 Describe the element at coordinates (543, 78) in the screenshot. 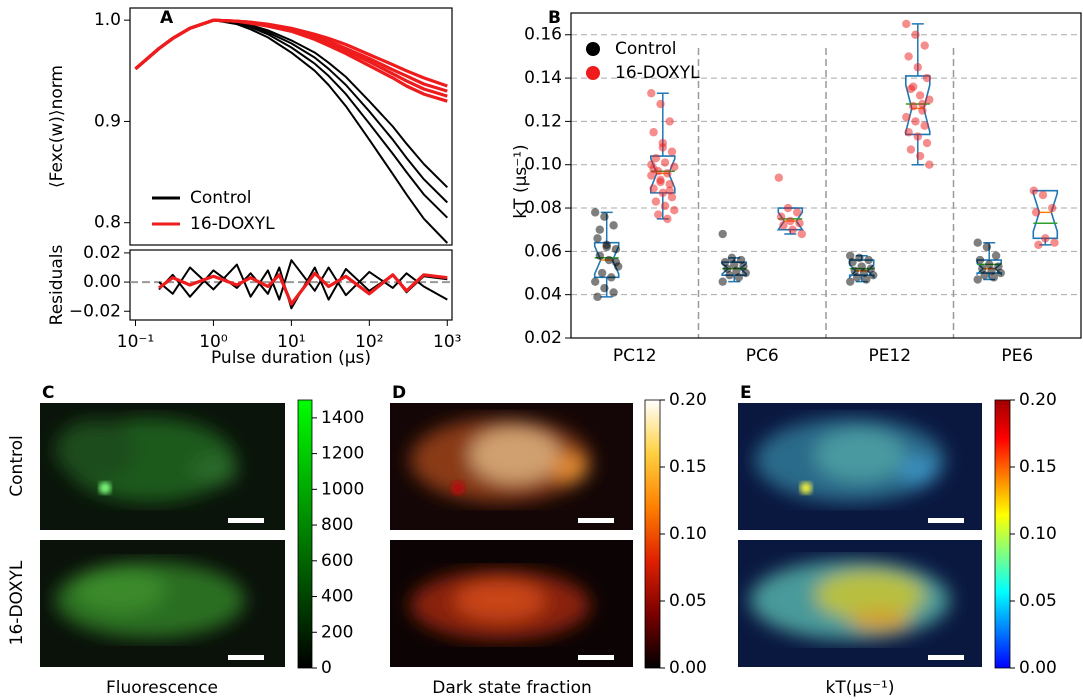

I see `y-tick-label: 0.14` at that location.